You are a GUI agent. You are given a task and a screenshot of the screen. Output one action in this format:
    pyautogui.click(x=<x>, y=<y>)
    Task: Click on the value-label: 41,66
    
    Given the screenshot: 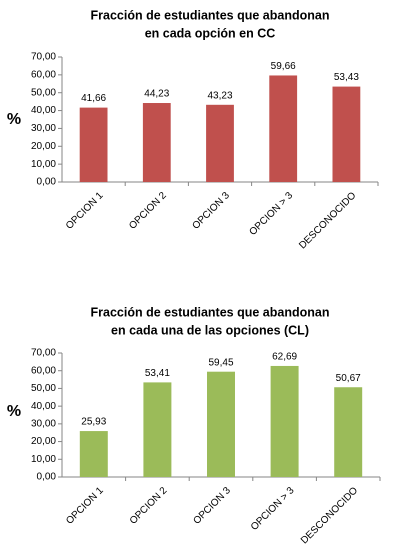 What is the action you would take?
    pyautogui.click(x=93, y=98)
    